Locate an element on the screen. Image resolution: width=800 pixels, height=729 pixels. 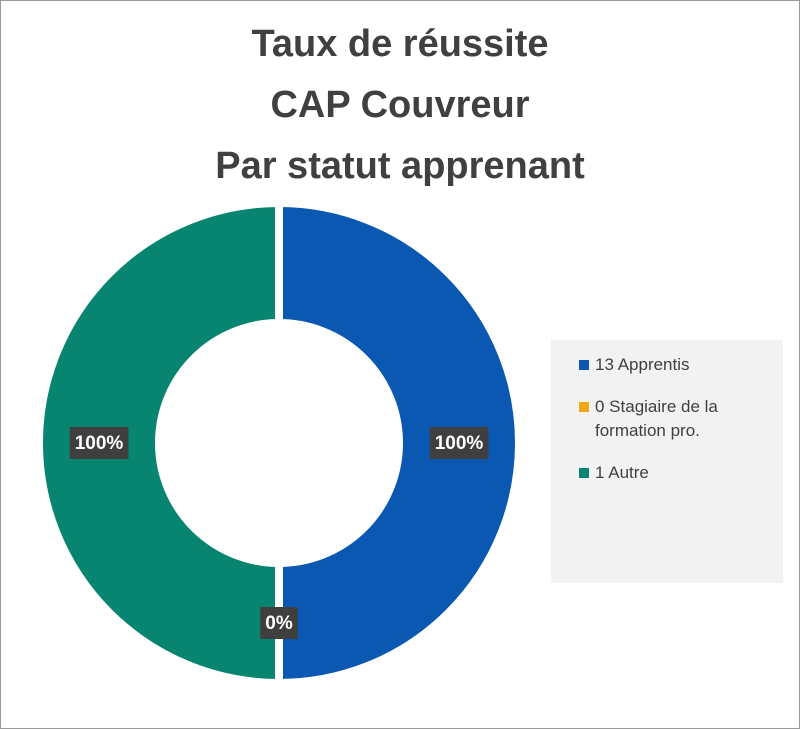
legend-label: 1 Autre is located at coordinates (622, 472).